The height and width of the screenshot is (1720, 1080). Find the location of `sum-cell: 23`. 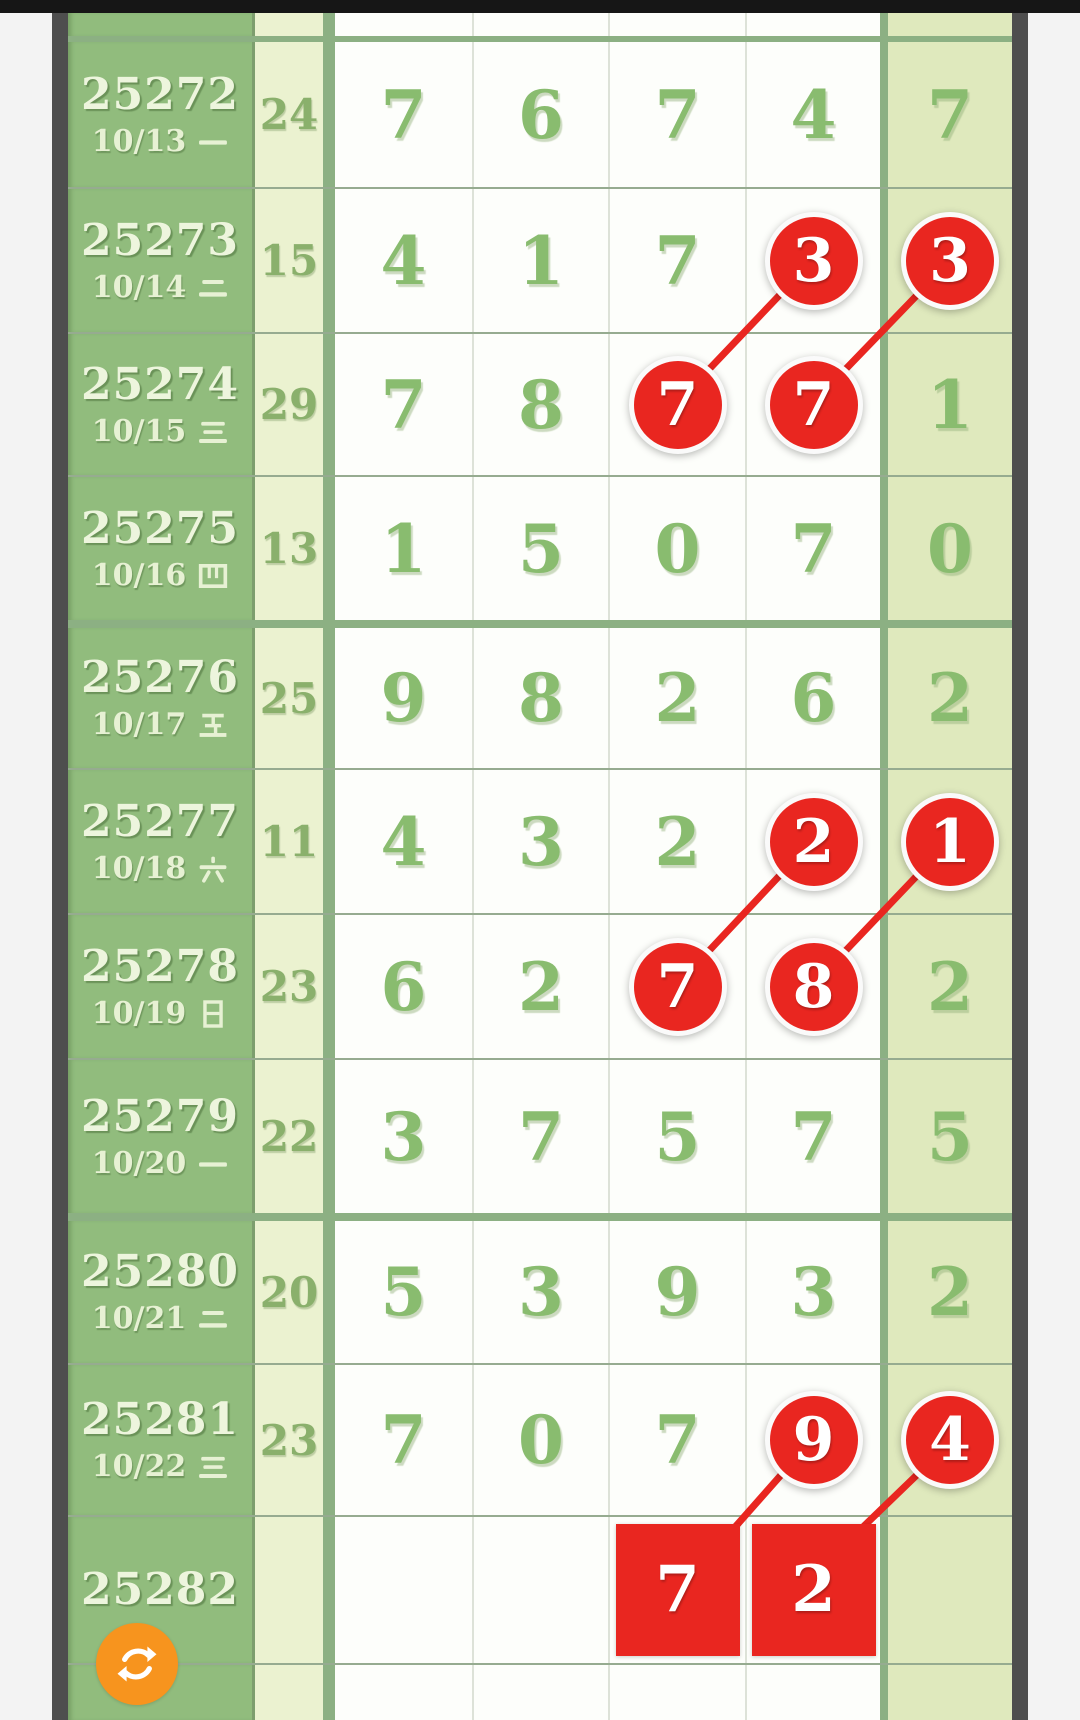

sum-cell: 23 is located at coordinates (289, 986).